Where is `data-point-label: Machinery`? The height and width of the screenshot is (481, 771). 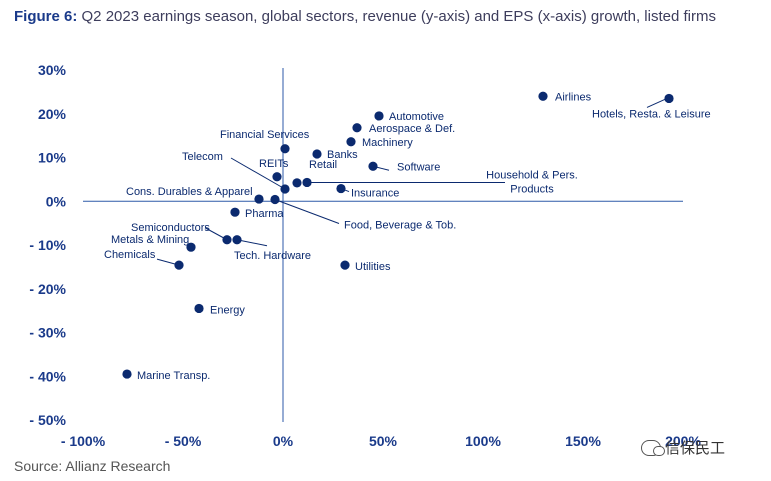
data-point-label: Machinery is located at coordinates (387, 143).